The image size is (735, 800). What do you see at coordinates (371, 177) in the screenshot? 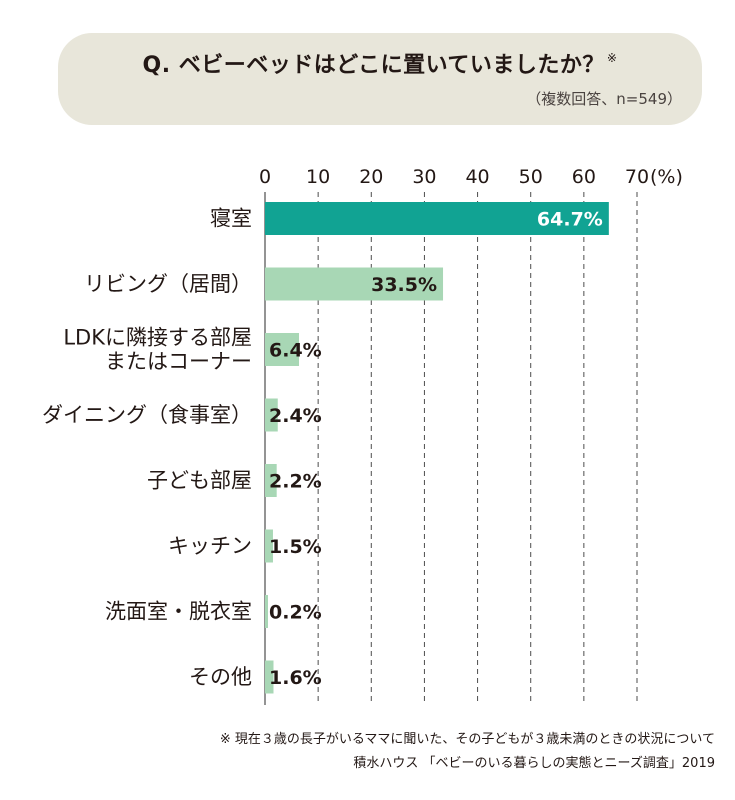
I see `tick-label: 20` at bounding box center [371, 177].